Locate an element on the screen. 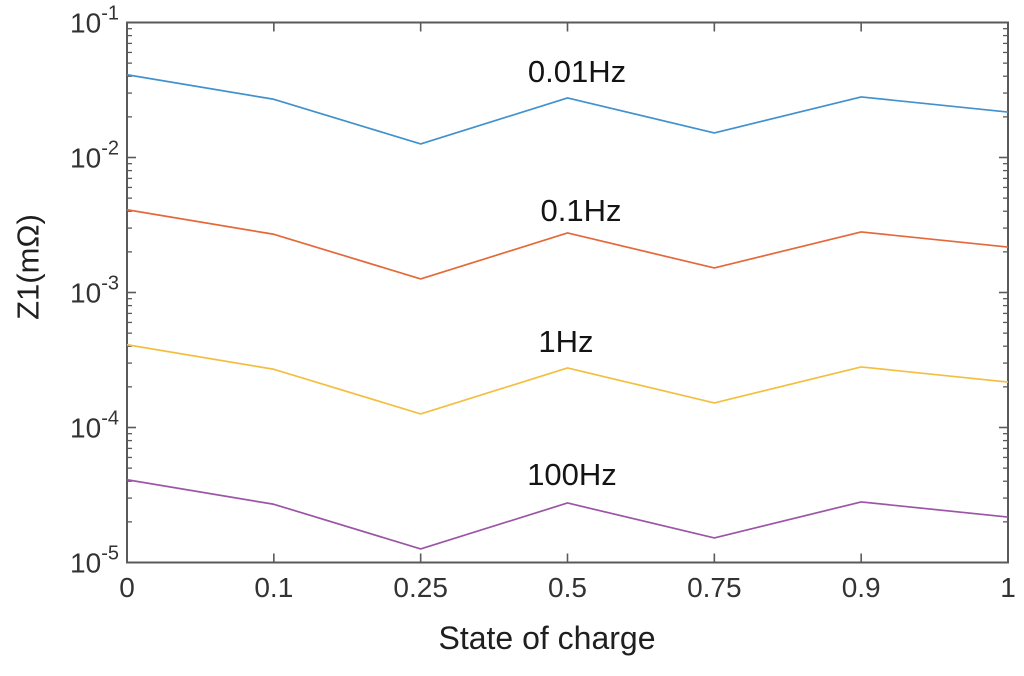  series-line-100Hz is located at coordinates (567, 514).